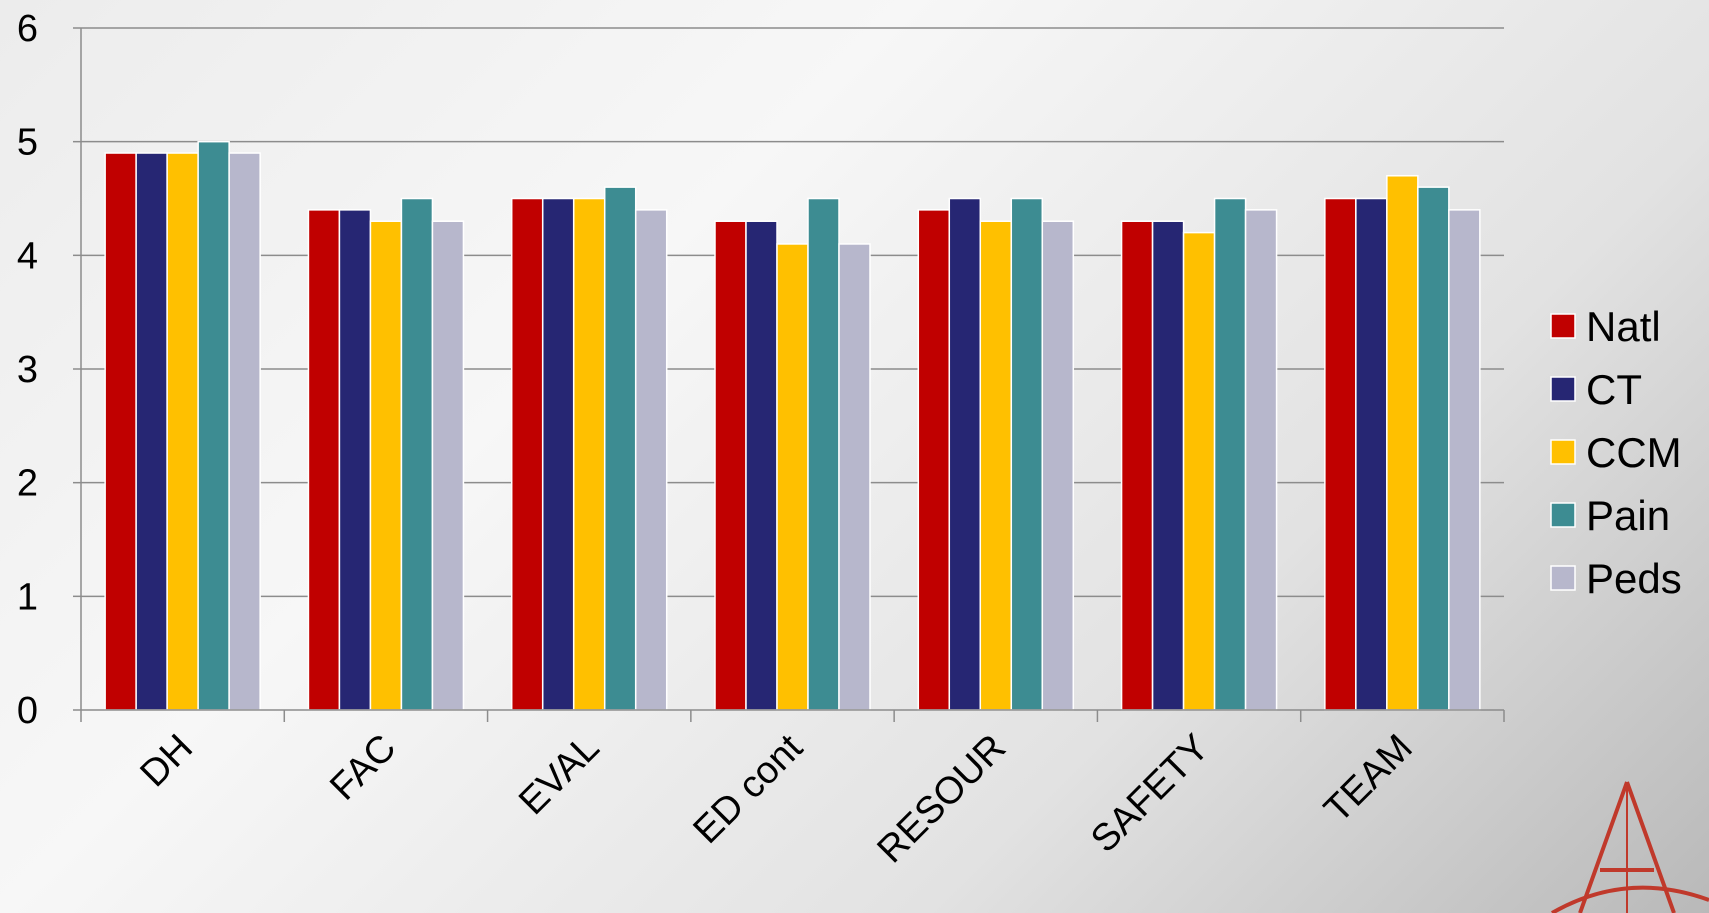 The height and width of the screenshot is (913, 1709). What do you see at coordinates (120, 431) in the screenshot?
I see `bar-natl-dh` at bounding box center [120, 431].